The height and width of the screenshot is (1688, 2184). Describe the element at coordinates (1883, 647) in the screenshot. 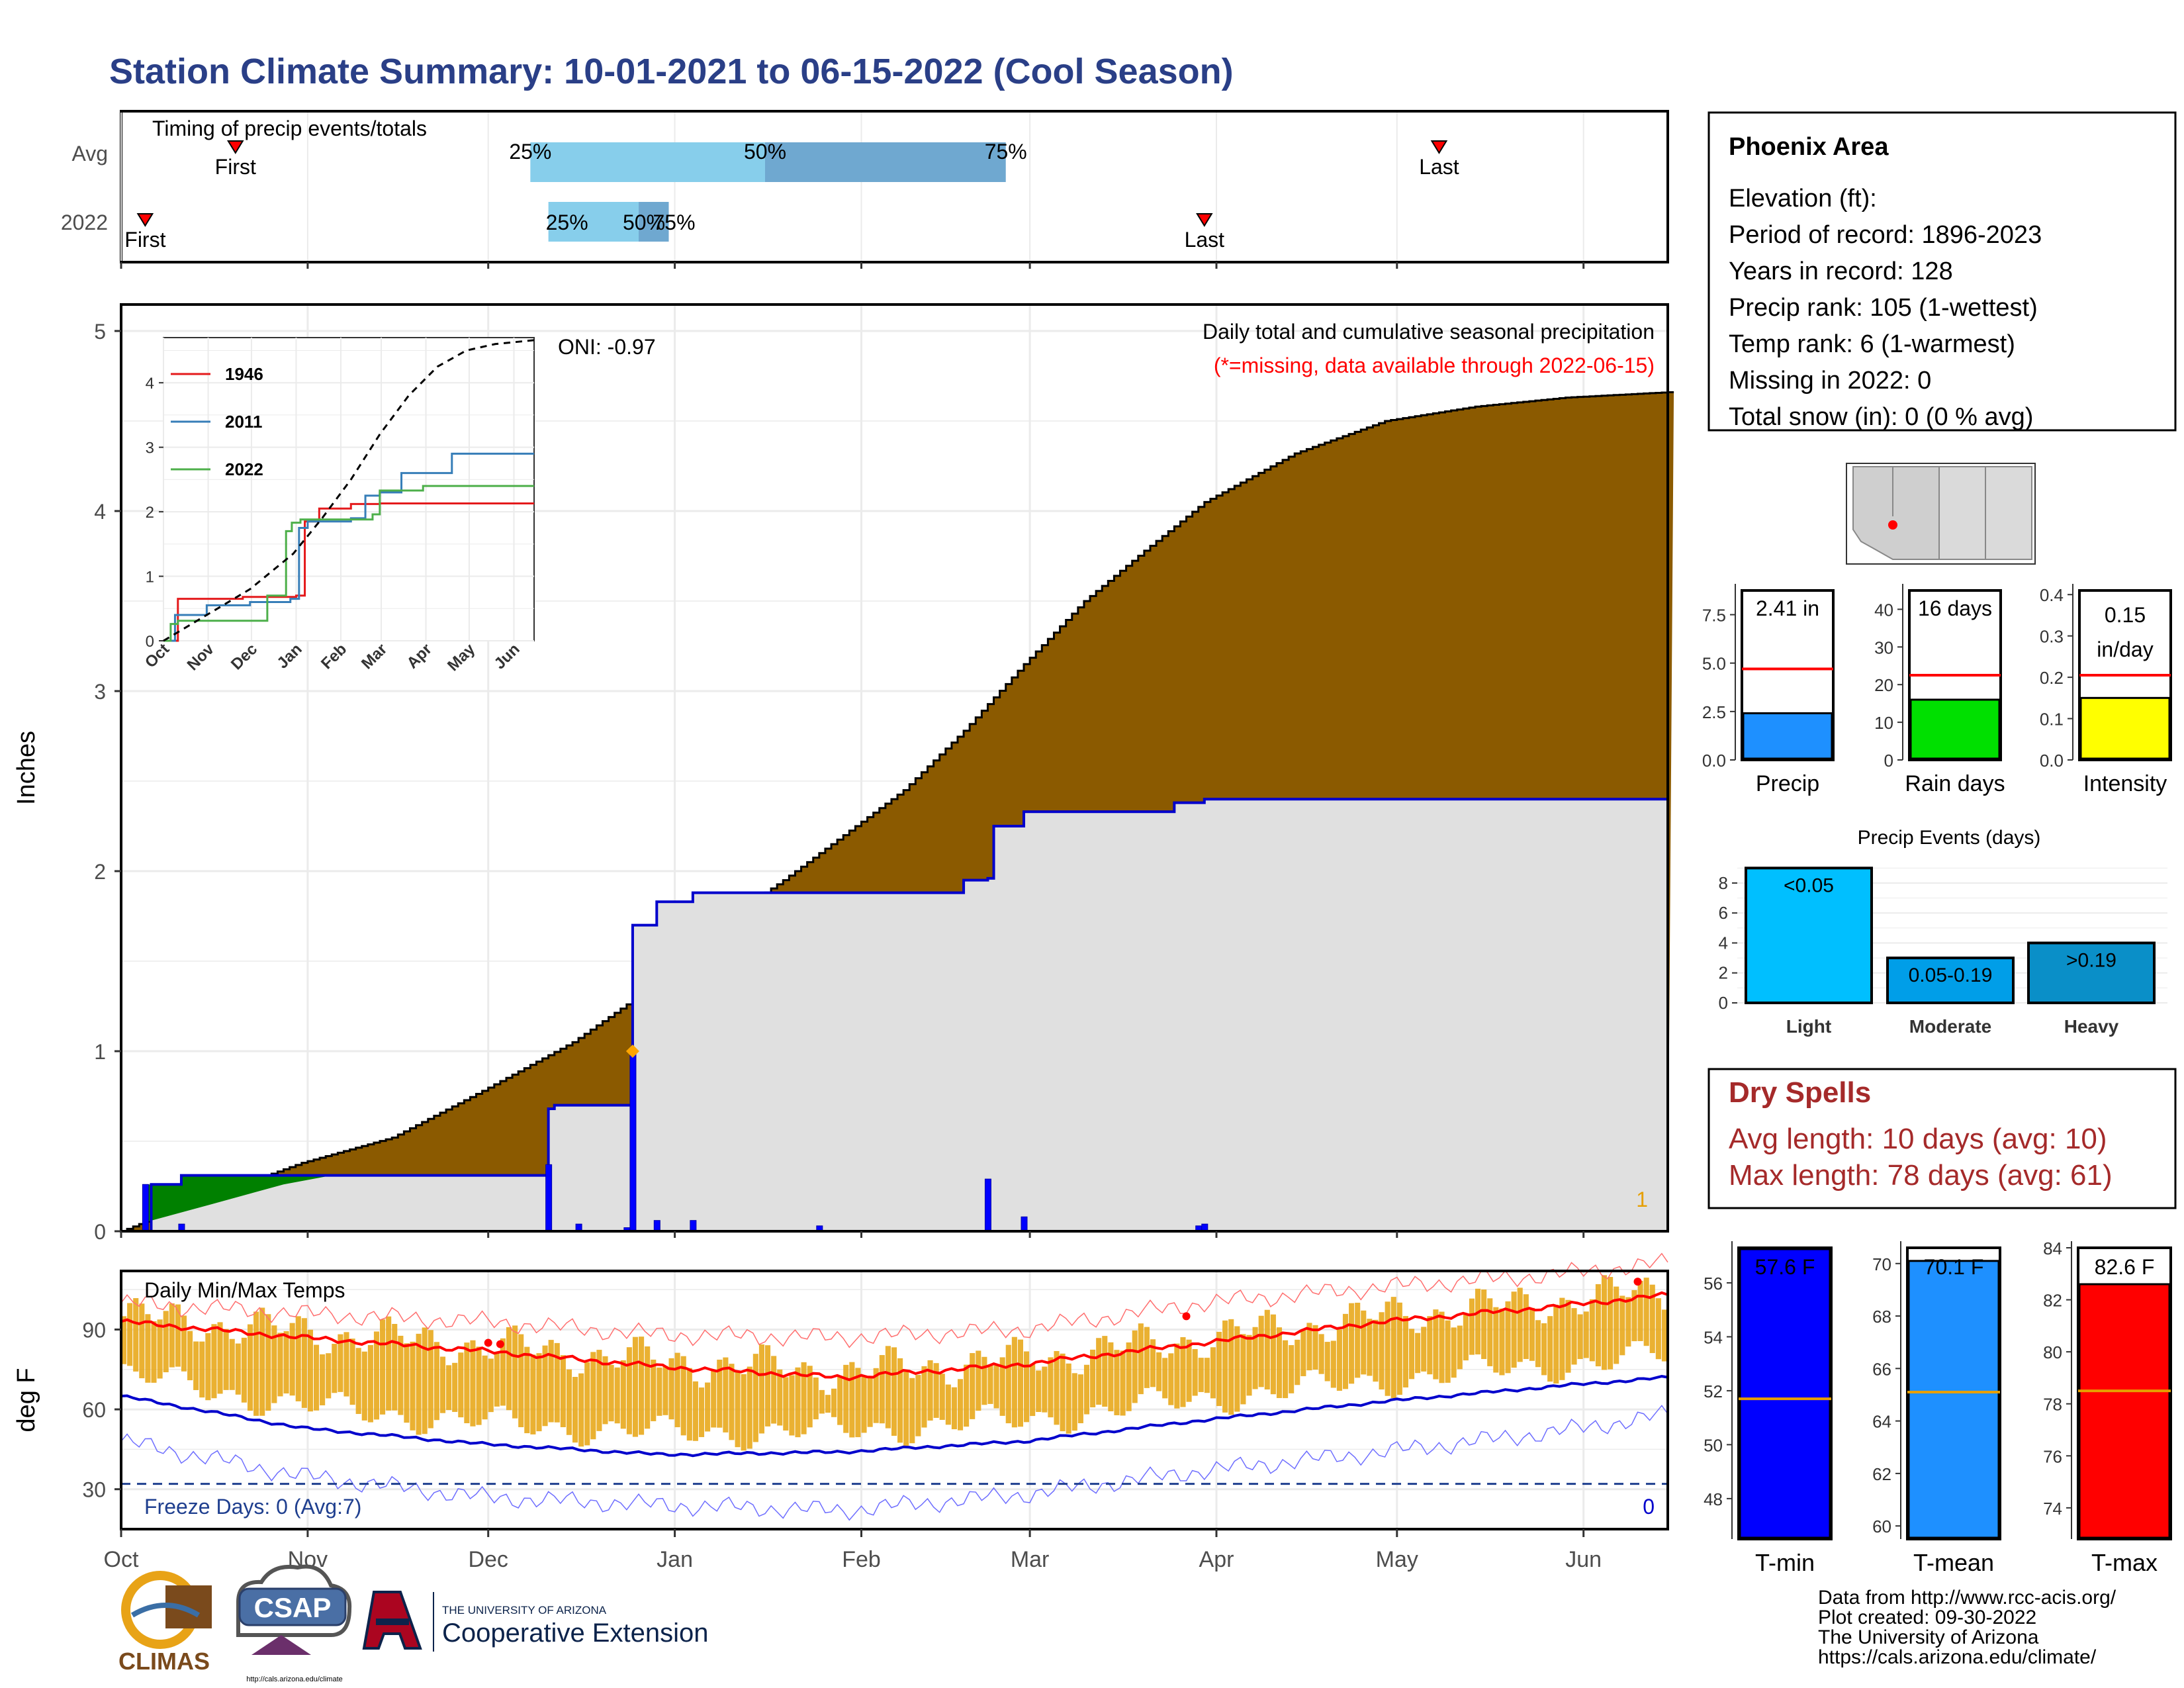

I see `gauge-ytick-label: 30` at that location.